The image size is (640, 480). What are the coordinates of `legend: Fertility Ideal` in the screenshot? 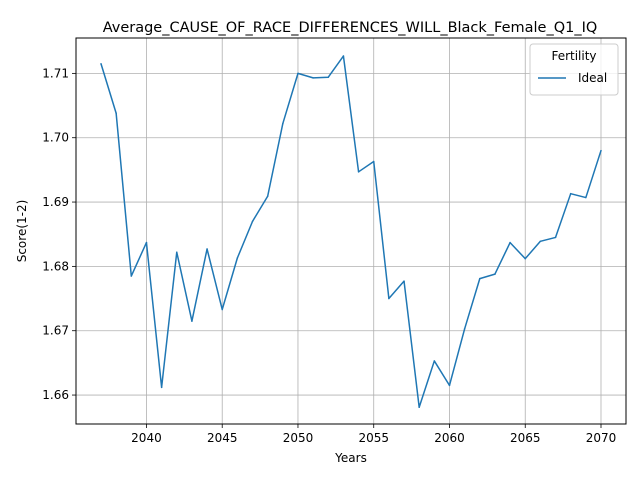 It's located at (574, 69).